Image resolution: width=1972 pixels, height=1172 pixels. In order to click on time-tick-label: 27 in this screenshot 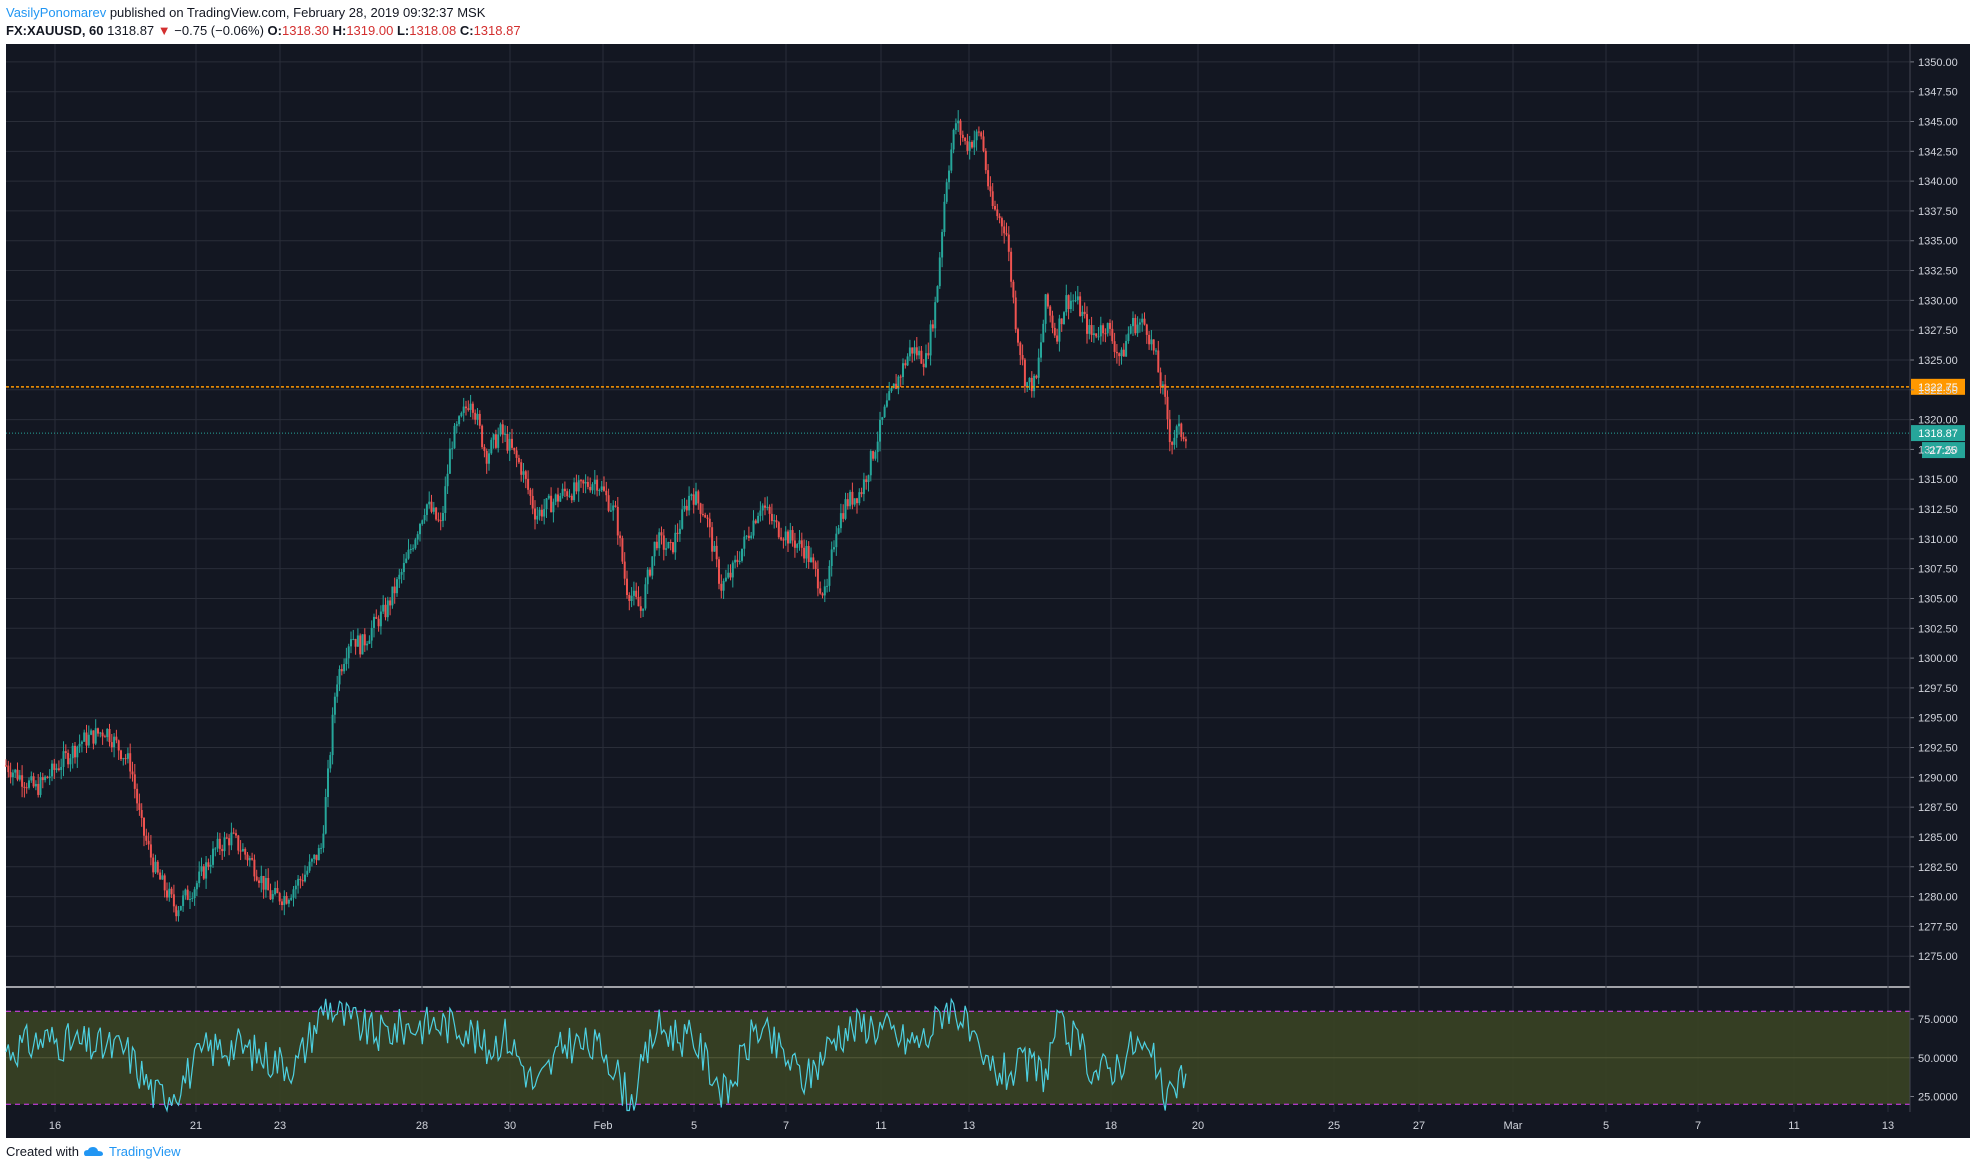, I will do `click(1419, 1126)`.